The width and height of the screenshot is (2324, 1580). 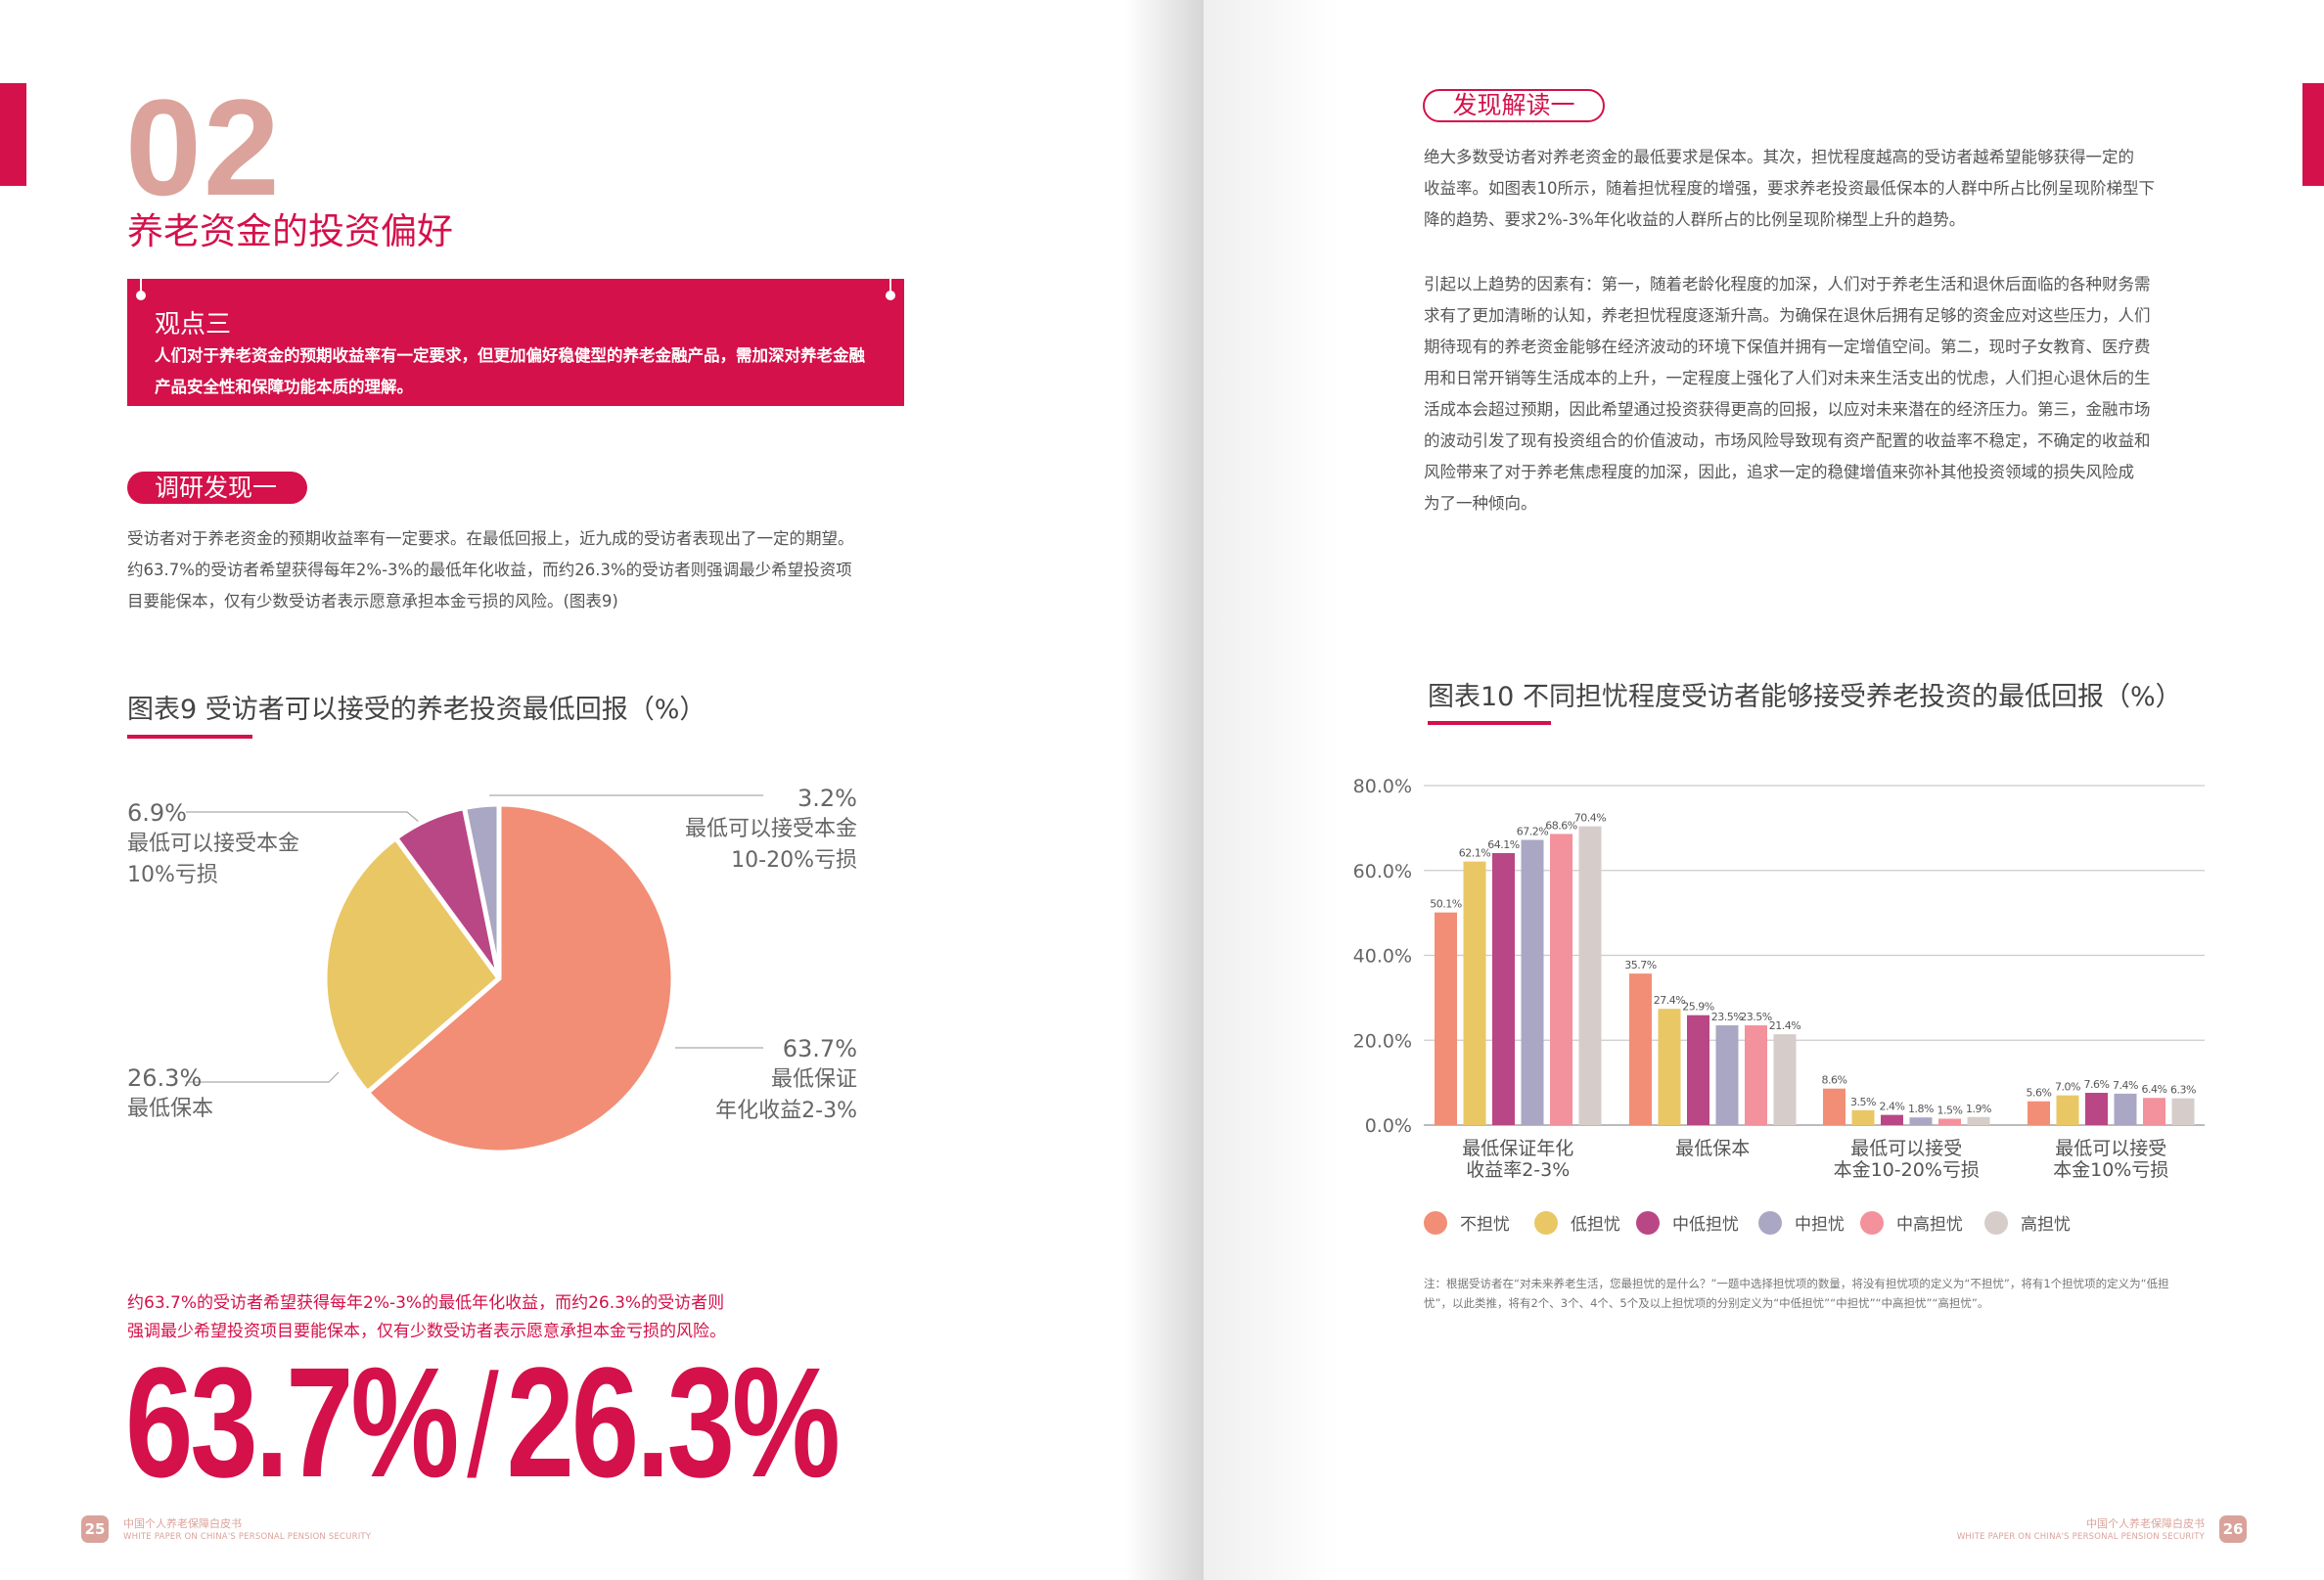 I want to click on left-page-tab-marker, so click(x=13, y=134).